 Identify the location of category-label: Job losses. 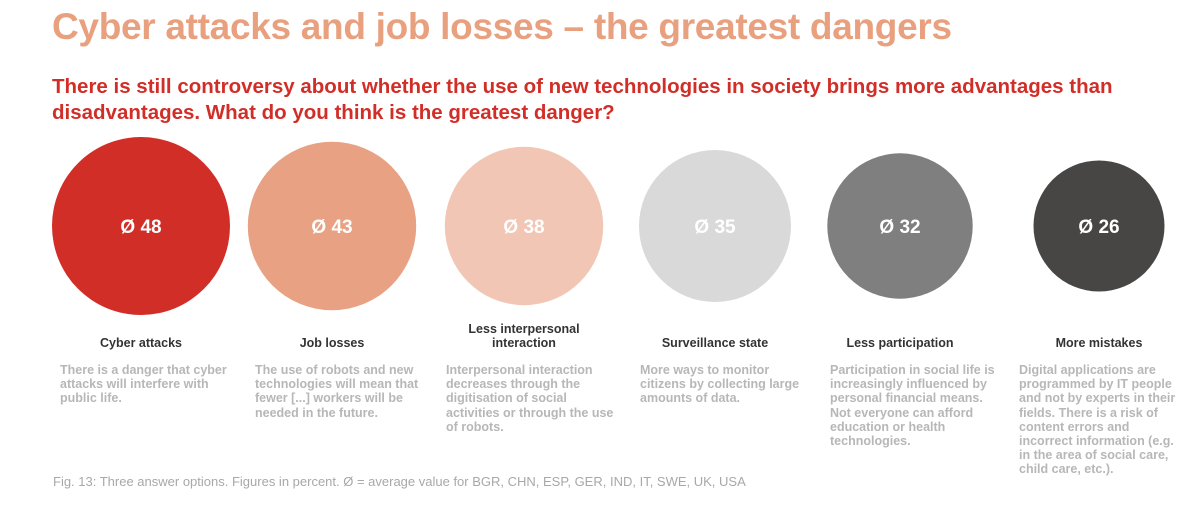
(332, 343).